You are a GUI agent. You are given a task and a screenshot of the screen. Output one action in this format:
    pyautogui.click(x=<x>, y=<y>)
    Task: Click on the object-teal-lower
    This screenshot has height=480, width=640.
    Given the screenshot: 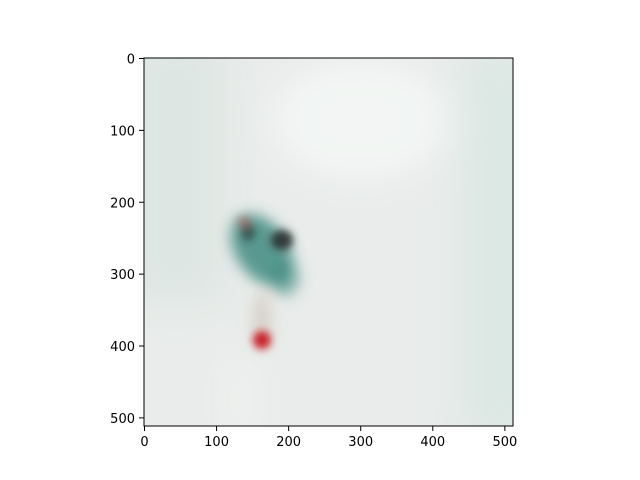 What is the action you would take?
    pyautogui.click(x=285, y=278)
    